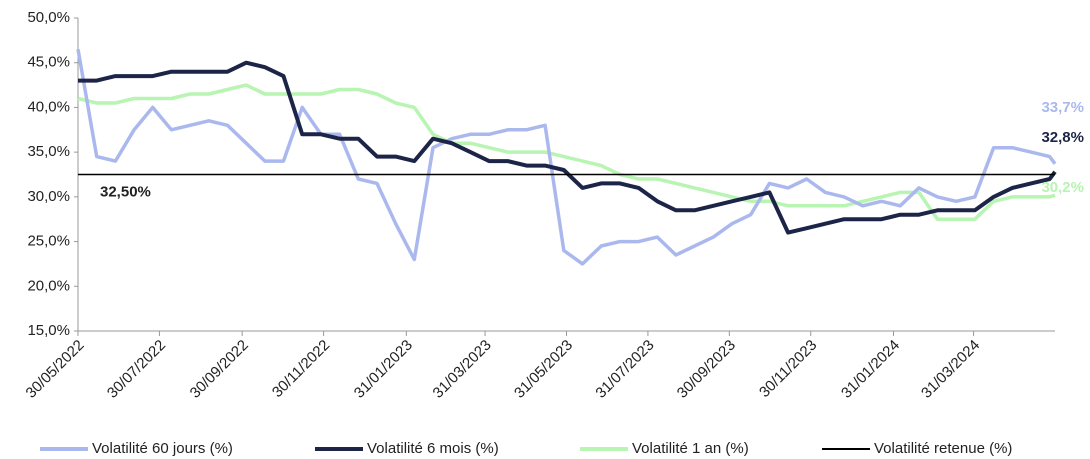 The height and width of the screenshot is (459, 1090). Describe the element at coordinates (1062, 137) in the screenshot. I see `end-label: 32,8%` at that location.